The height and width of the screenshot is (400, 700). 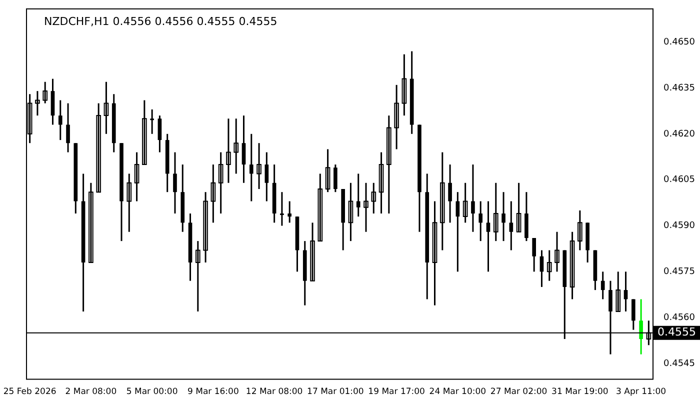 I want to click on y-tick-label: 0.4635, so click(x=680, y=88).